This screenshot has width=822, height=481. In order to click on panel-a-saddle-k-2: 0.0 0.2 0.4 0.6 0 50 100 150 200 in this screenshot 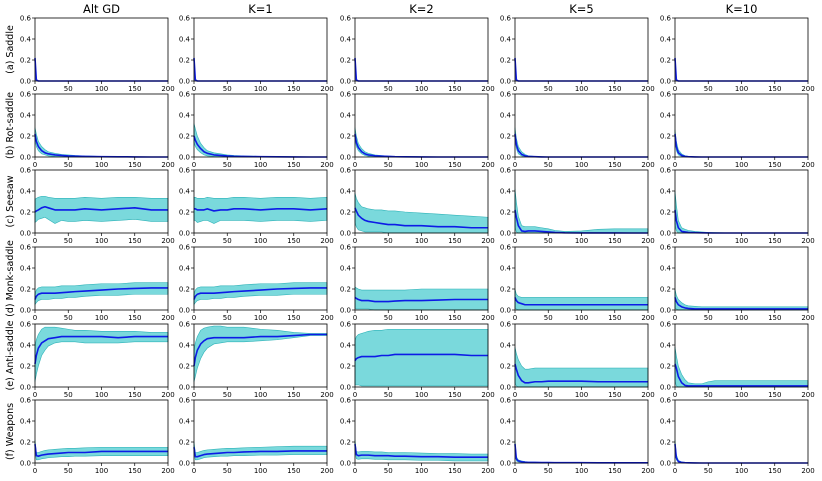, I will do `click(417, 54)`.